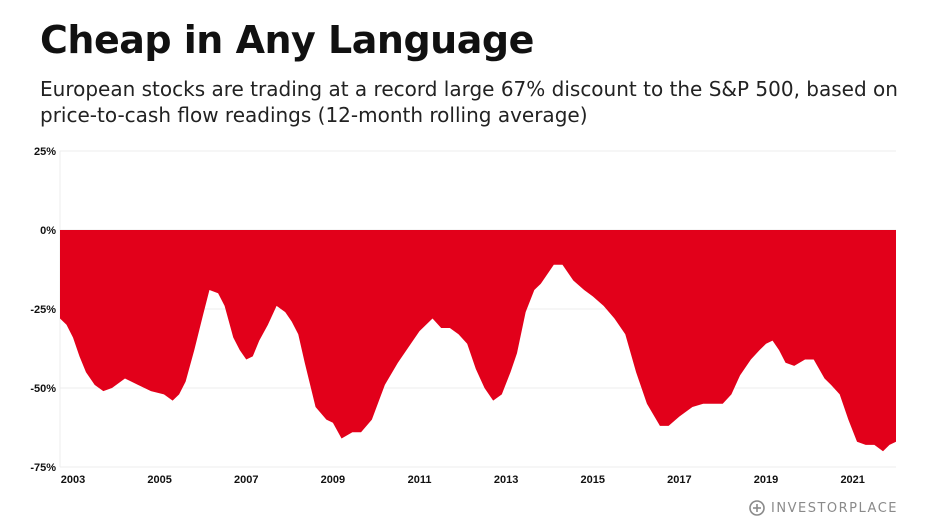  What do you see at coordinates (159, 480) in the screenshot?
I see `x-tick-label: 2005` at bounding box center [159, 480].